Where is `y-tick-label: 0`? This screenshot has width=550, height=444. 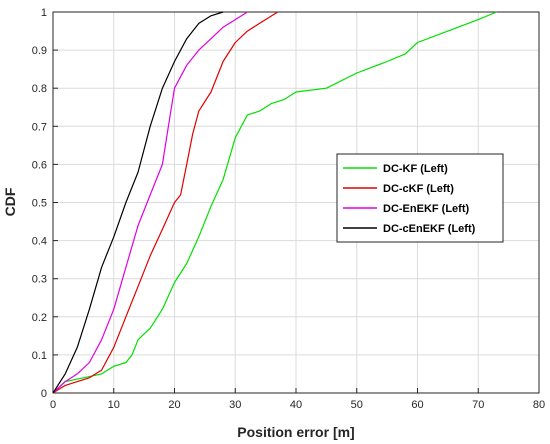 y-tick-label: 0 is located at coordinates (44, 394).